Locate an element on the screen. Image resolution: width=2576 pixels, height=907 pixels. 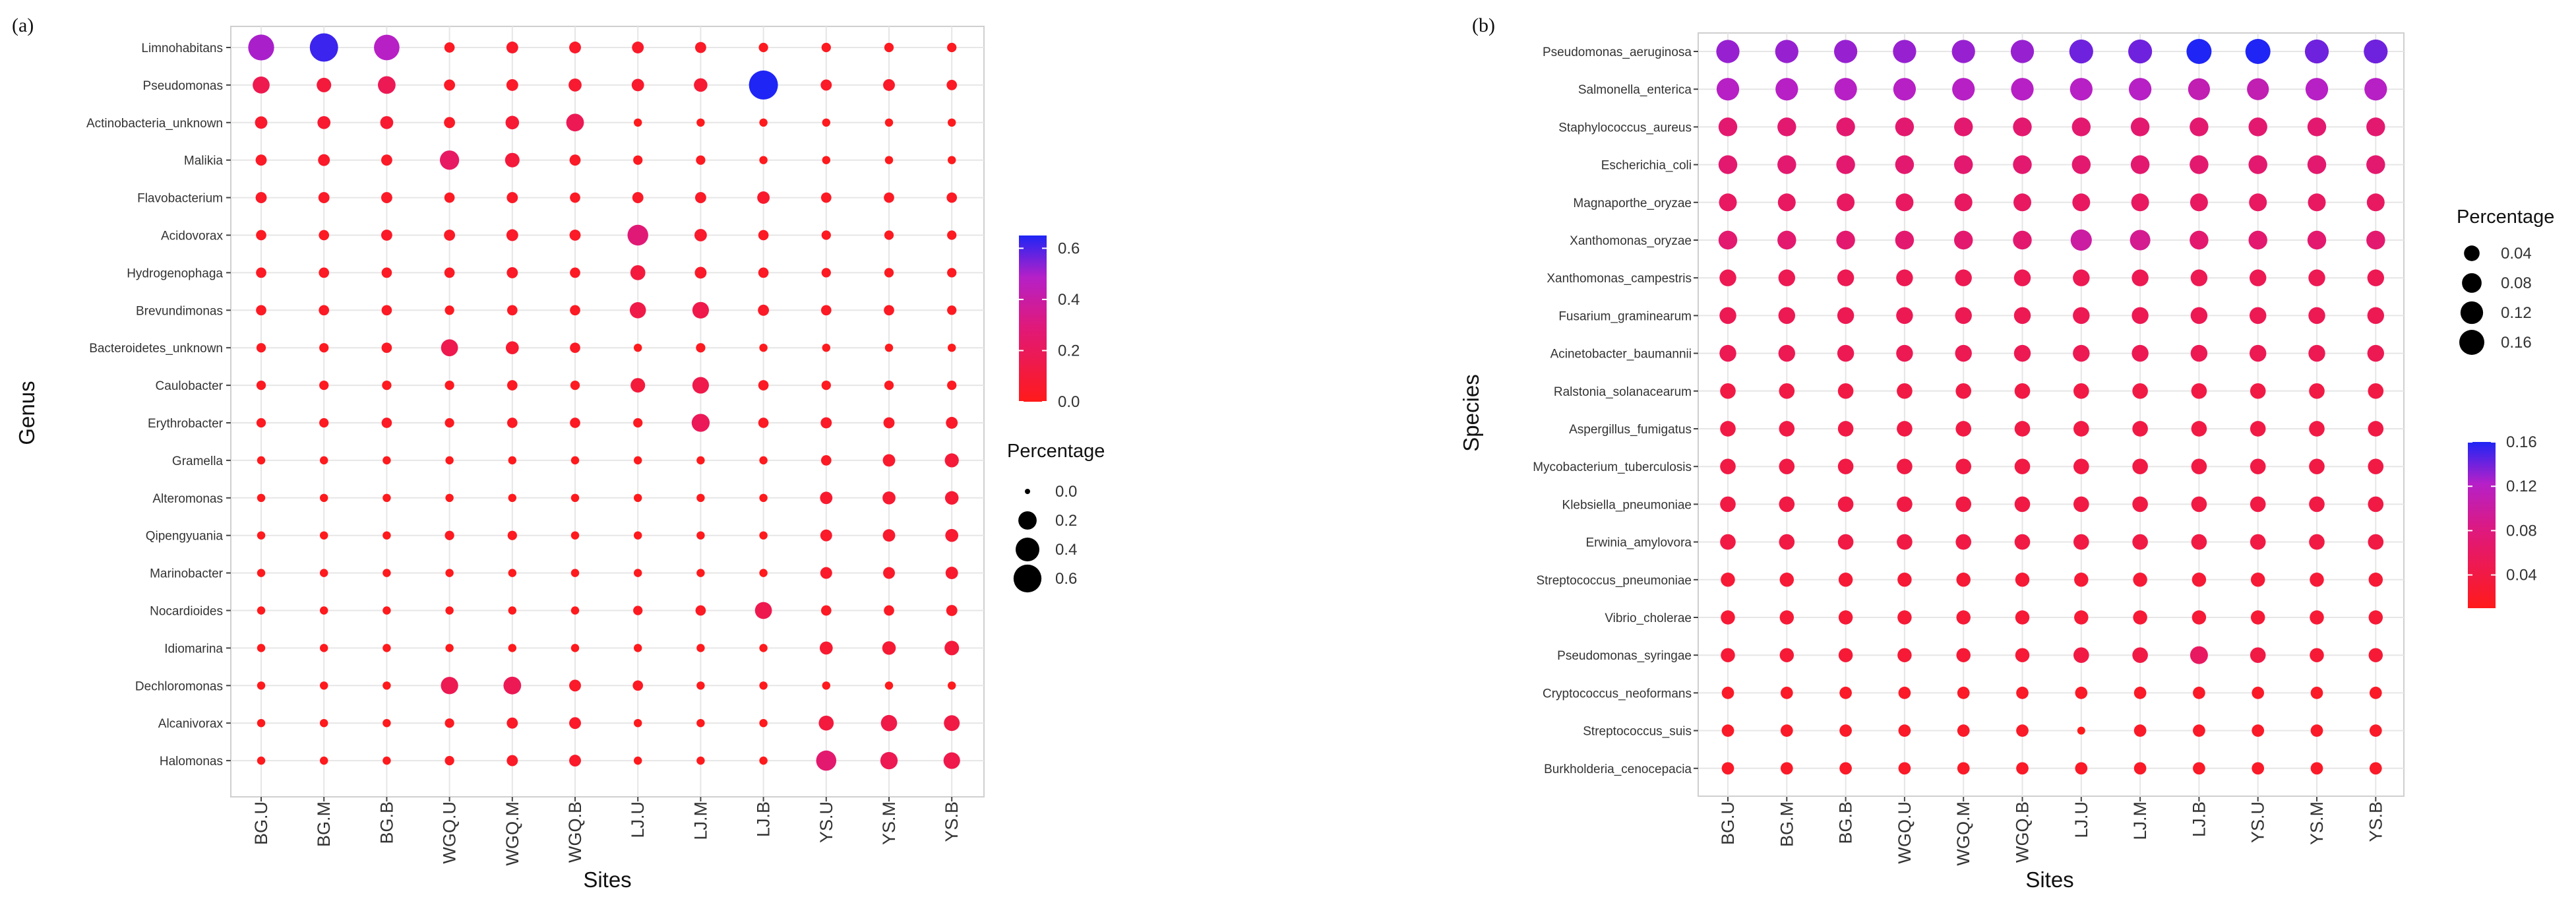
y-tick-label: Pseudomonas is located at coordinates (183, 86).